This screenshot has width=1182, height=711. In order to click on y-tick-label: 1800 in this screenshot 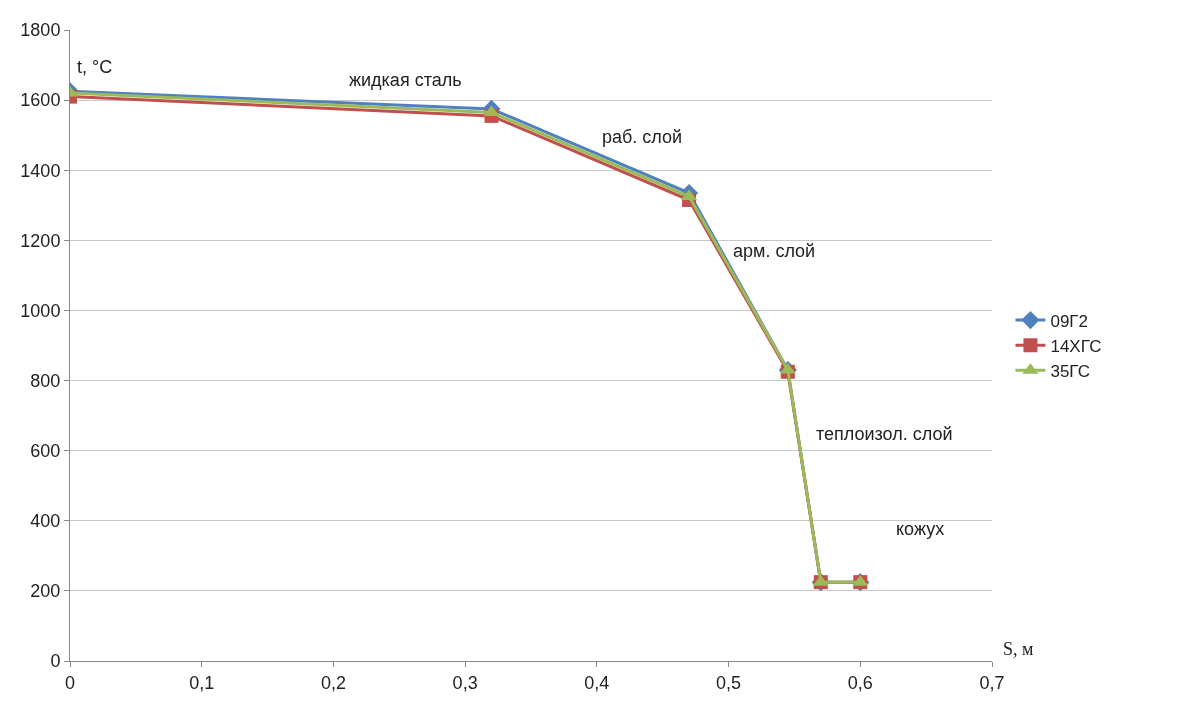, I will do `click(40, 30)`.